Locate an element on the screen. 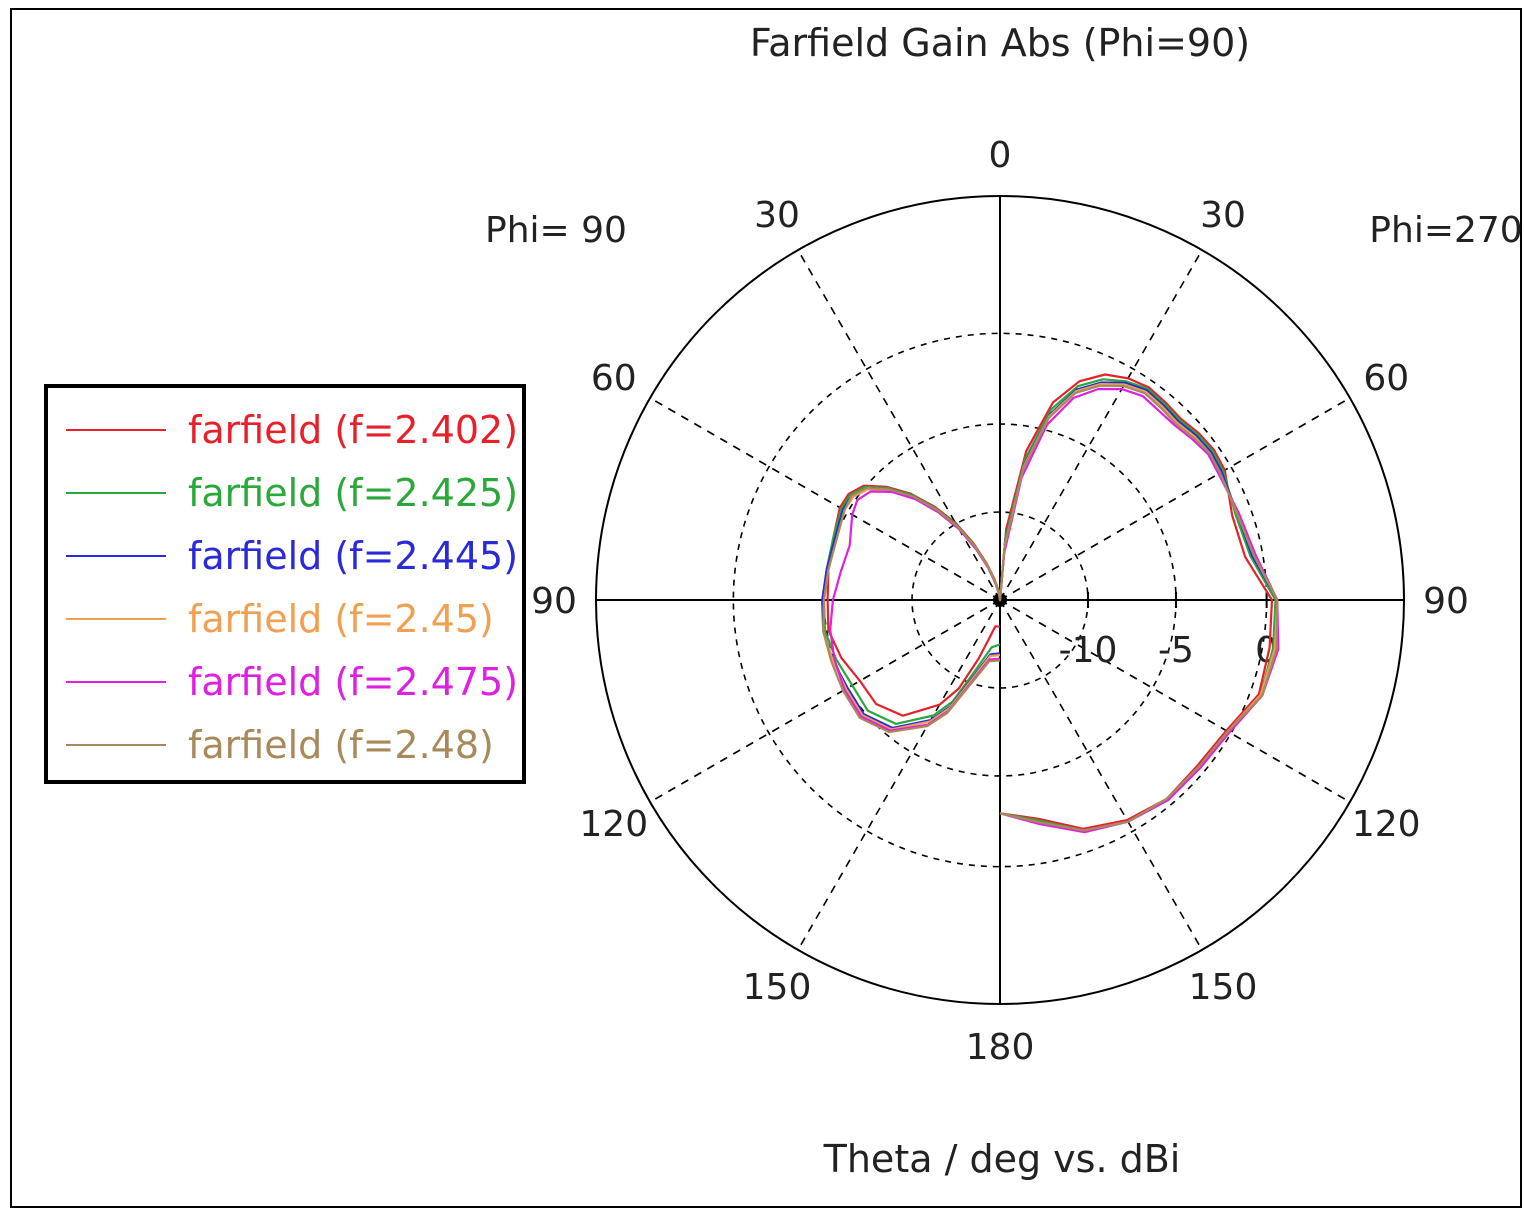 Image resolution: width=1524 pixels, height=1208 pixels. legend-item: farfield (f=2.48) is located at coordinates (280, 745).